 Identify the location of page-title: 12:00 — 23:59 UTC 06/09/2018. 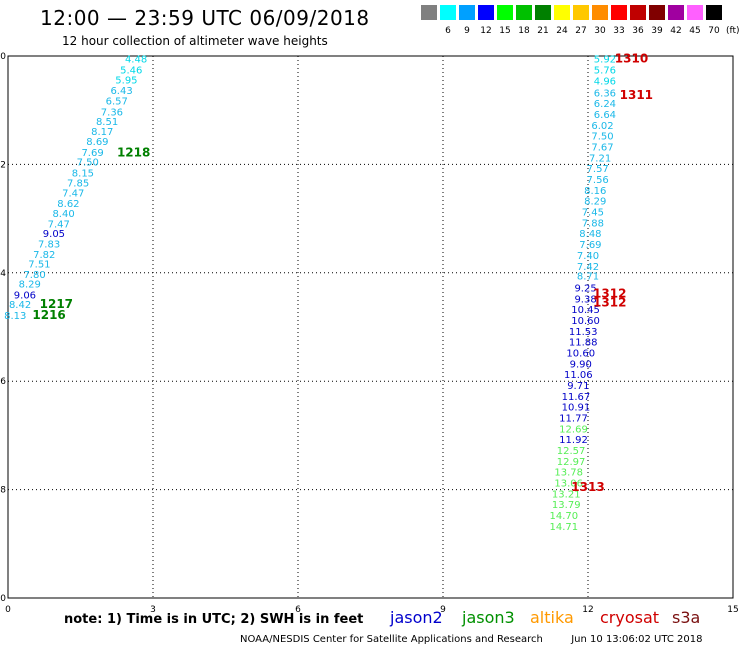
(205, 18).